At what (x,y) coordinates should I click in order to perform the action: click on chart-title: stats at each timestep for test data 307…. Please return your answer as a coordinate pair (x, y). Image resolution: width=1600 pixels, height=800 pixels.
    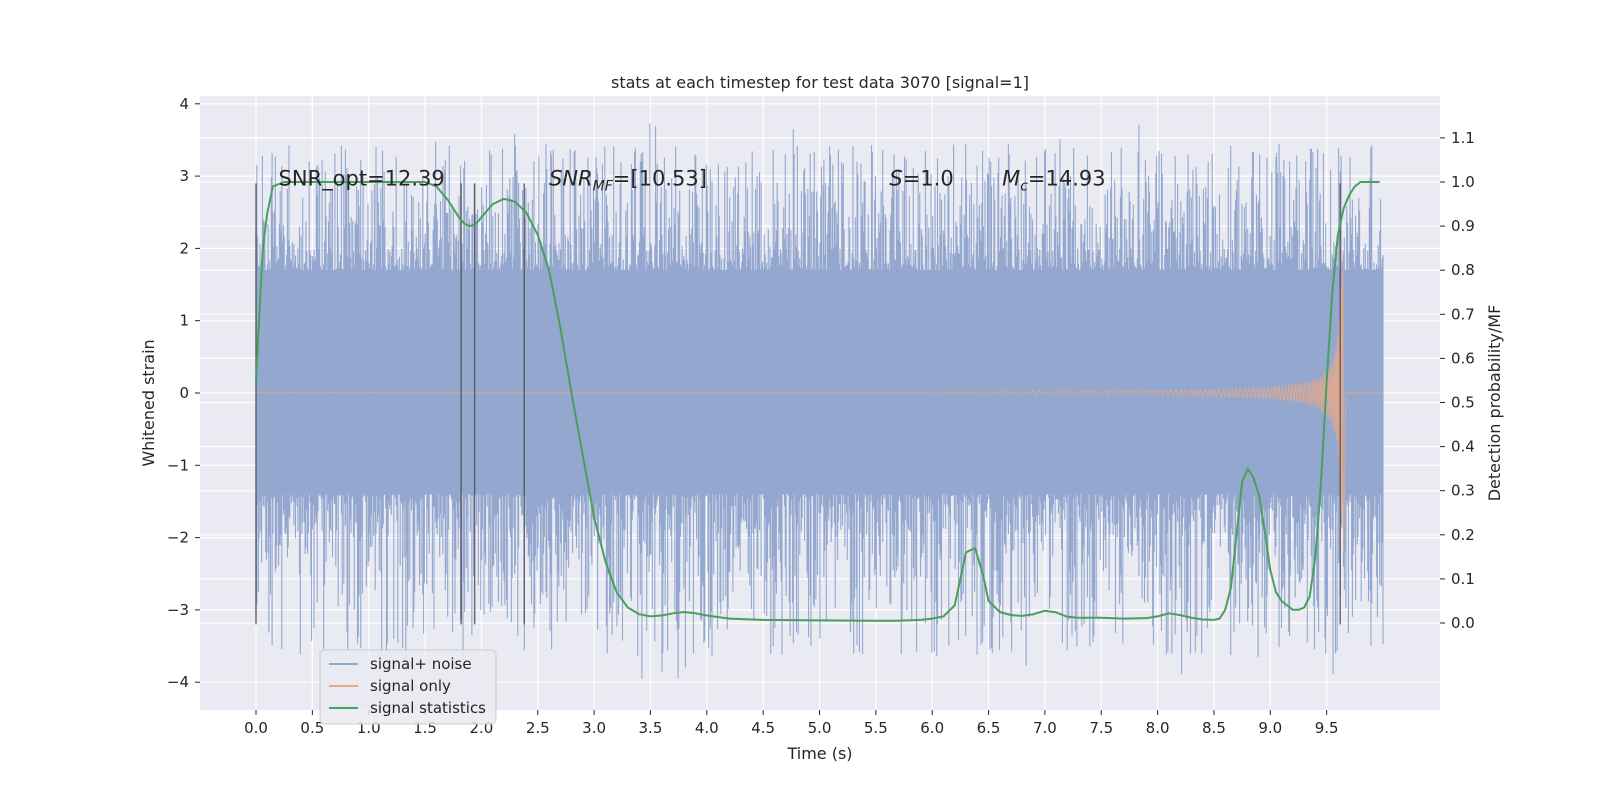
    Looking at the image, I should click on (820, 82).